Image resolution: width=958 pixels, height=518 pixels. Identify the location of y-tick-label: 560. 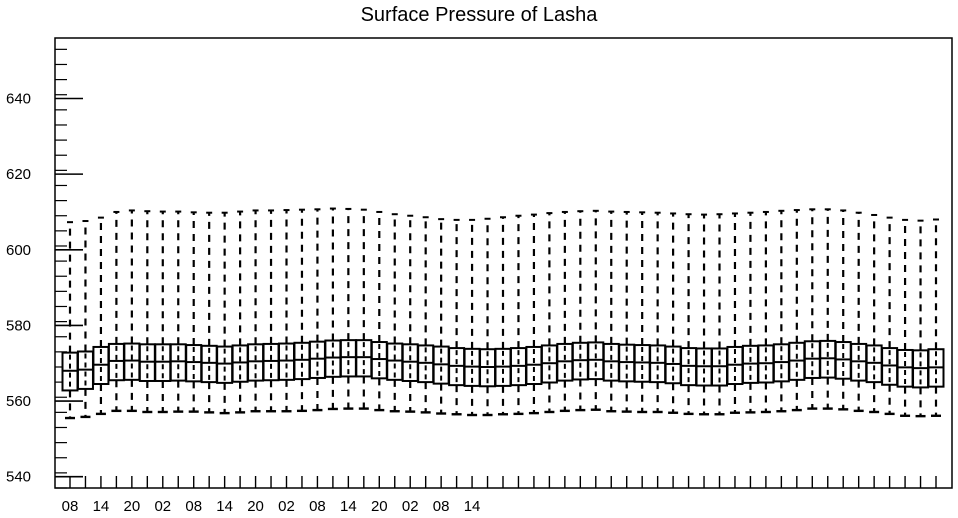
(18, 401).